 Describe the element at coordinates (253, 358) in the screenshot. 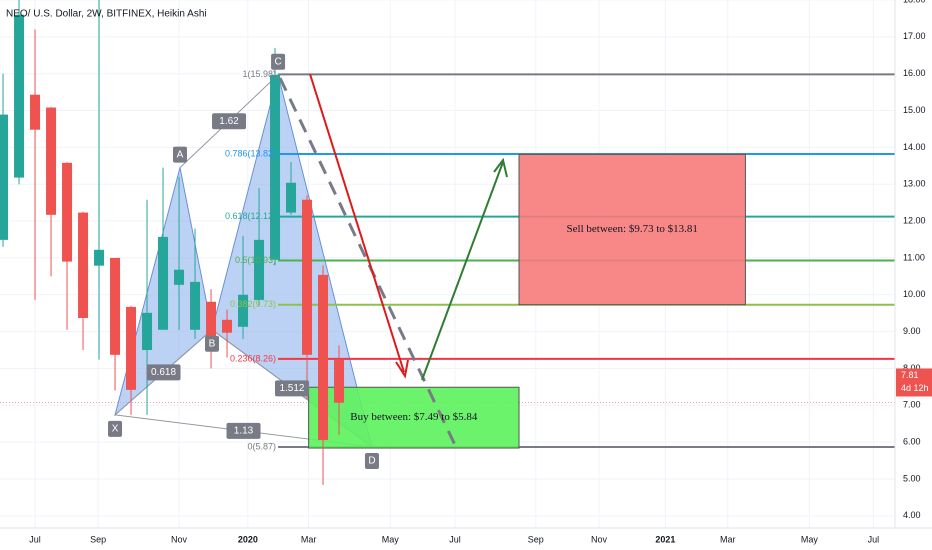

I see `fib-label: 0.236(8.26)` at that location.